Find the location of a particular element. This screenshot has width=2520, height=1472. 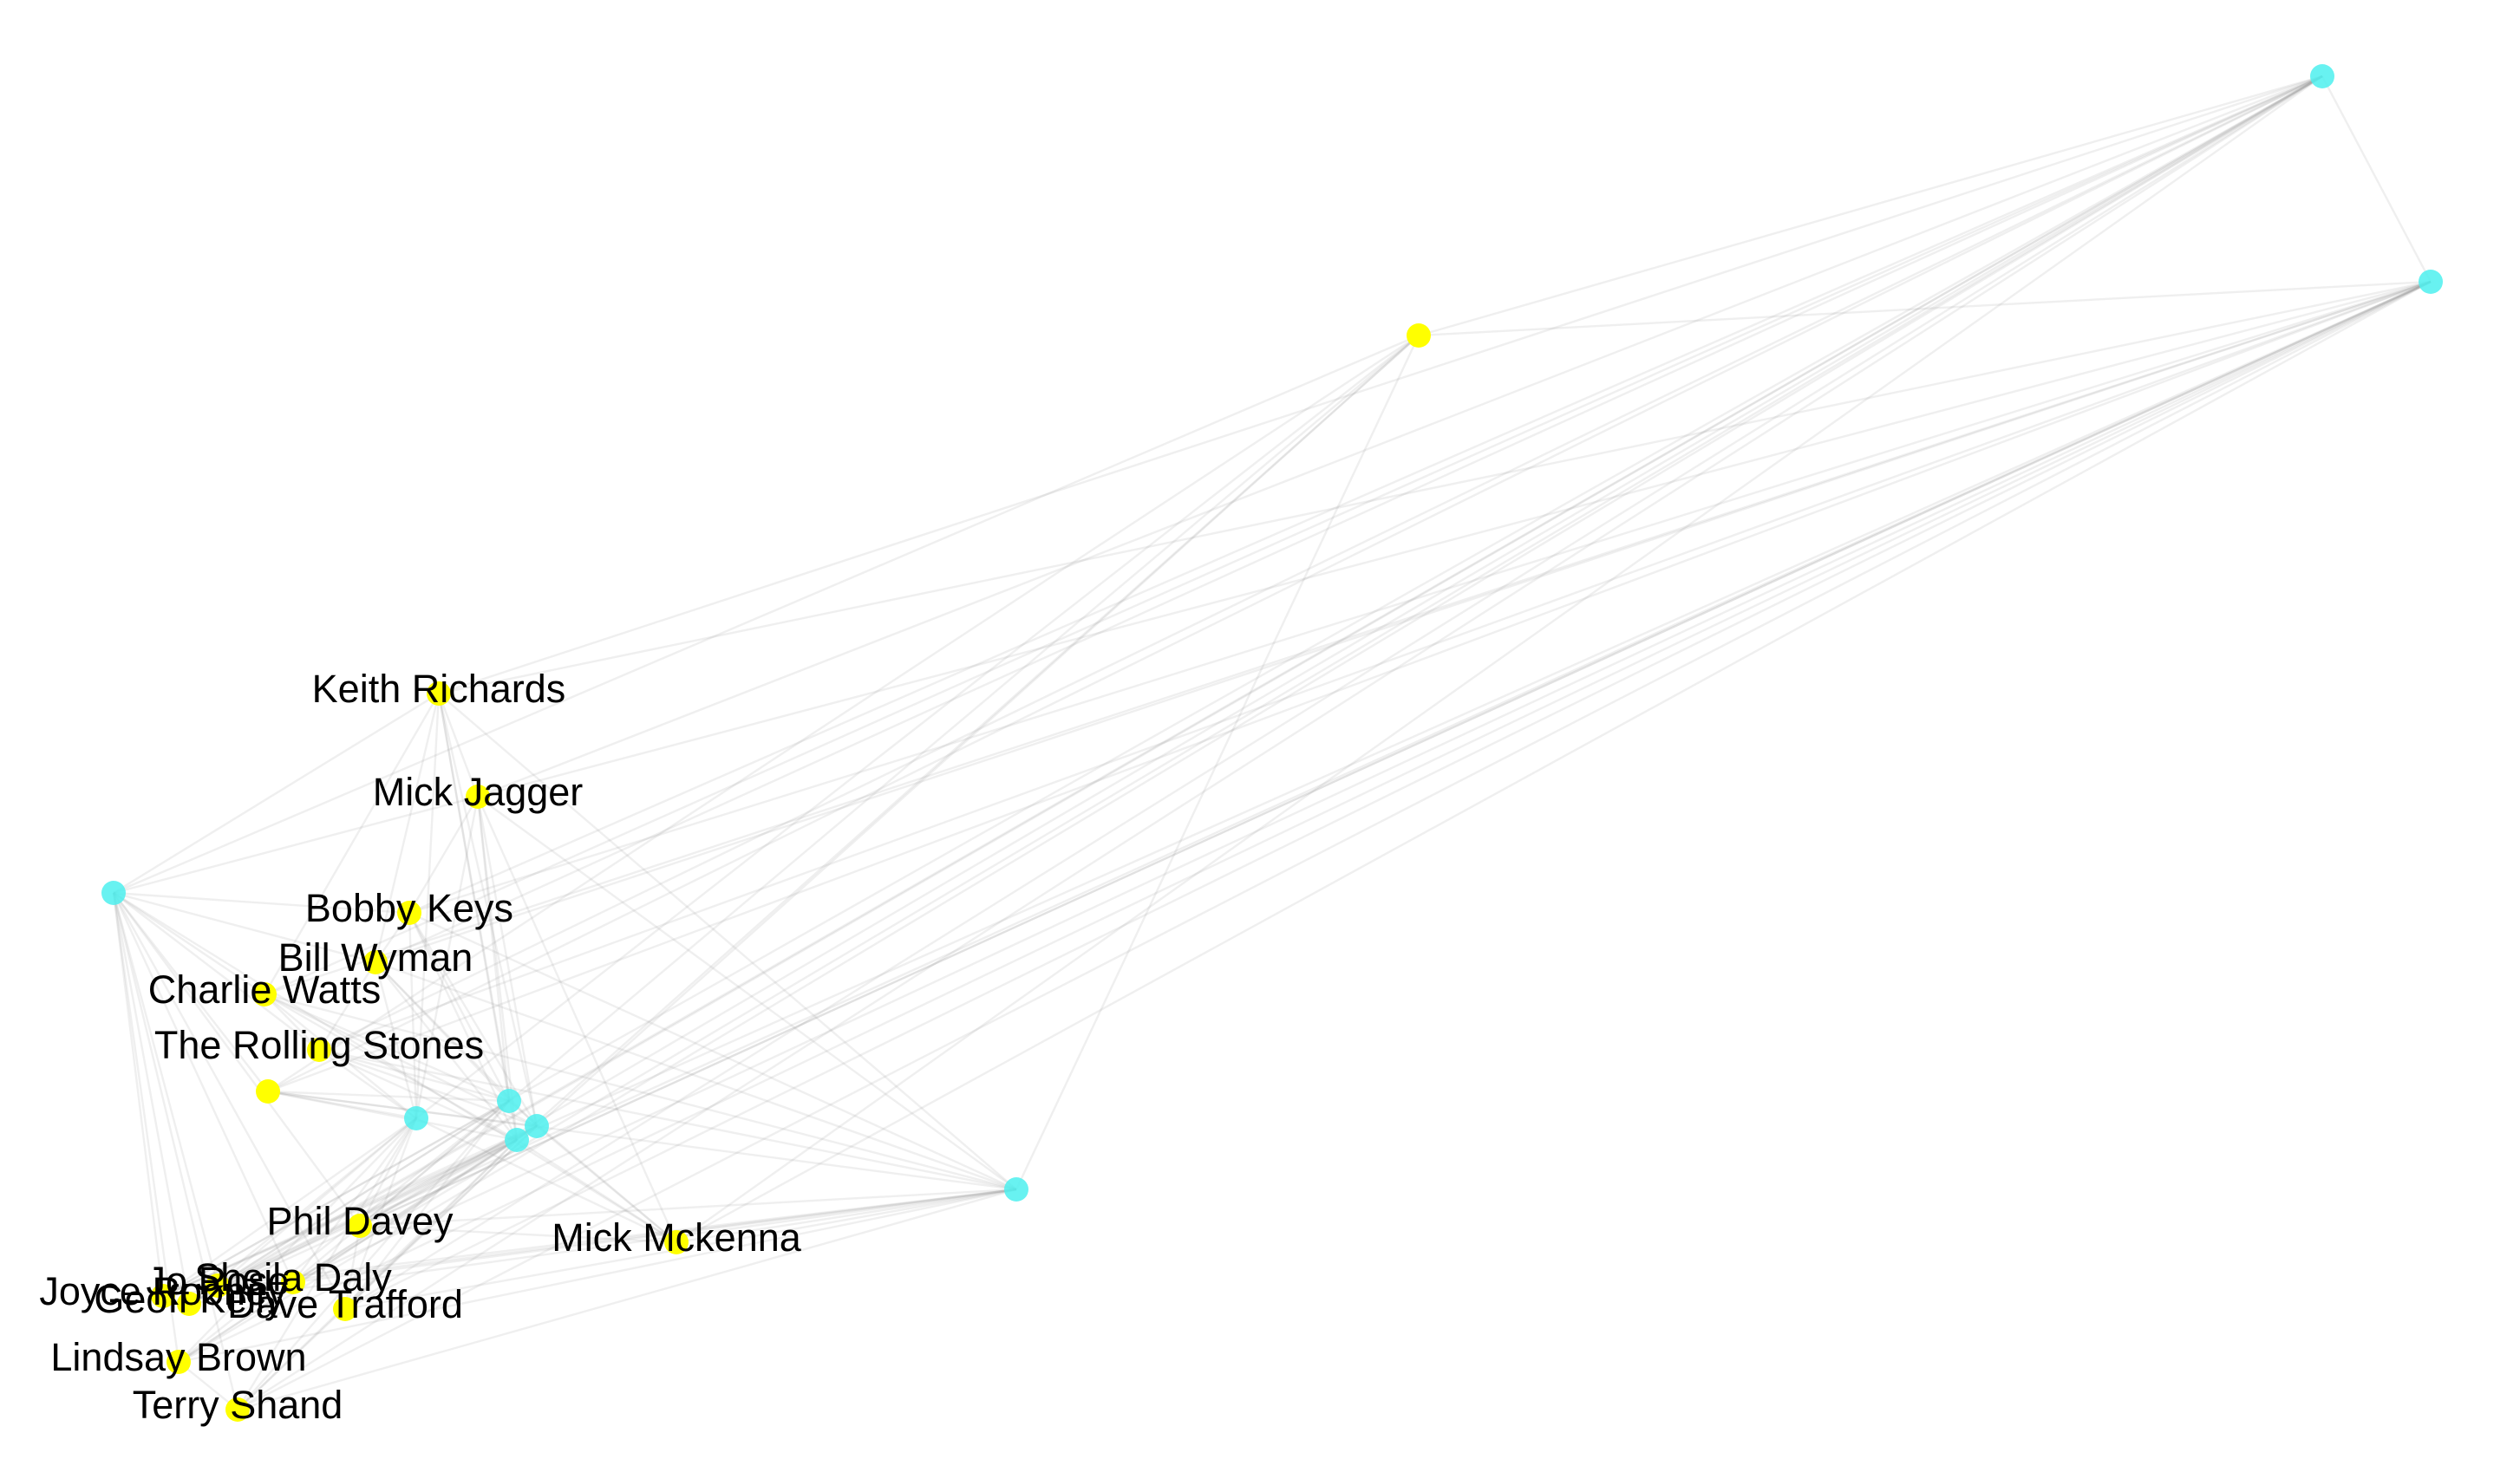

edge-bill-stones is located at coordinates (347, 1006).